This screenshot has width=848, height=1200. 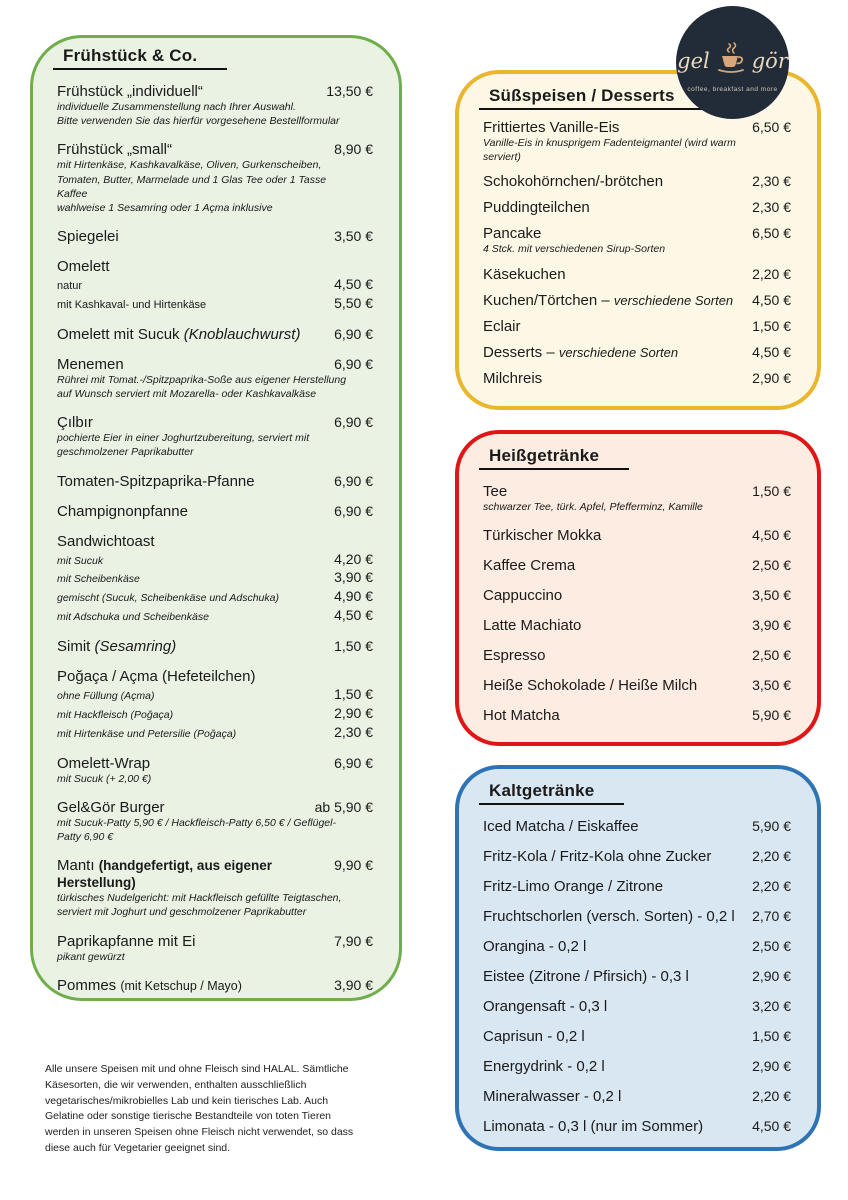 What do you see at coordinates (637, 1096) in the screenshot?
I see `menu-item-row: Mineralwasser - 0,2 l 2,20 €` at bounding box center [637, 1096].